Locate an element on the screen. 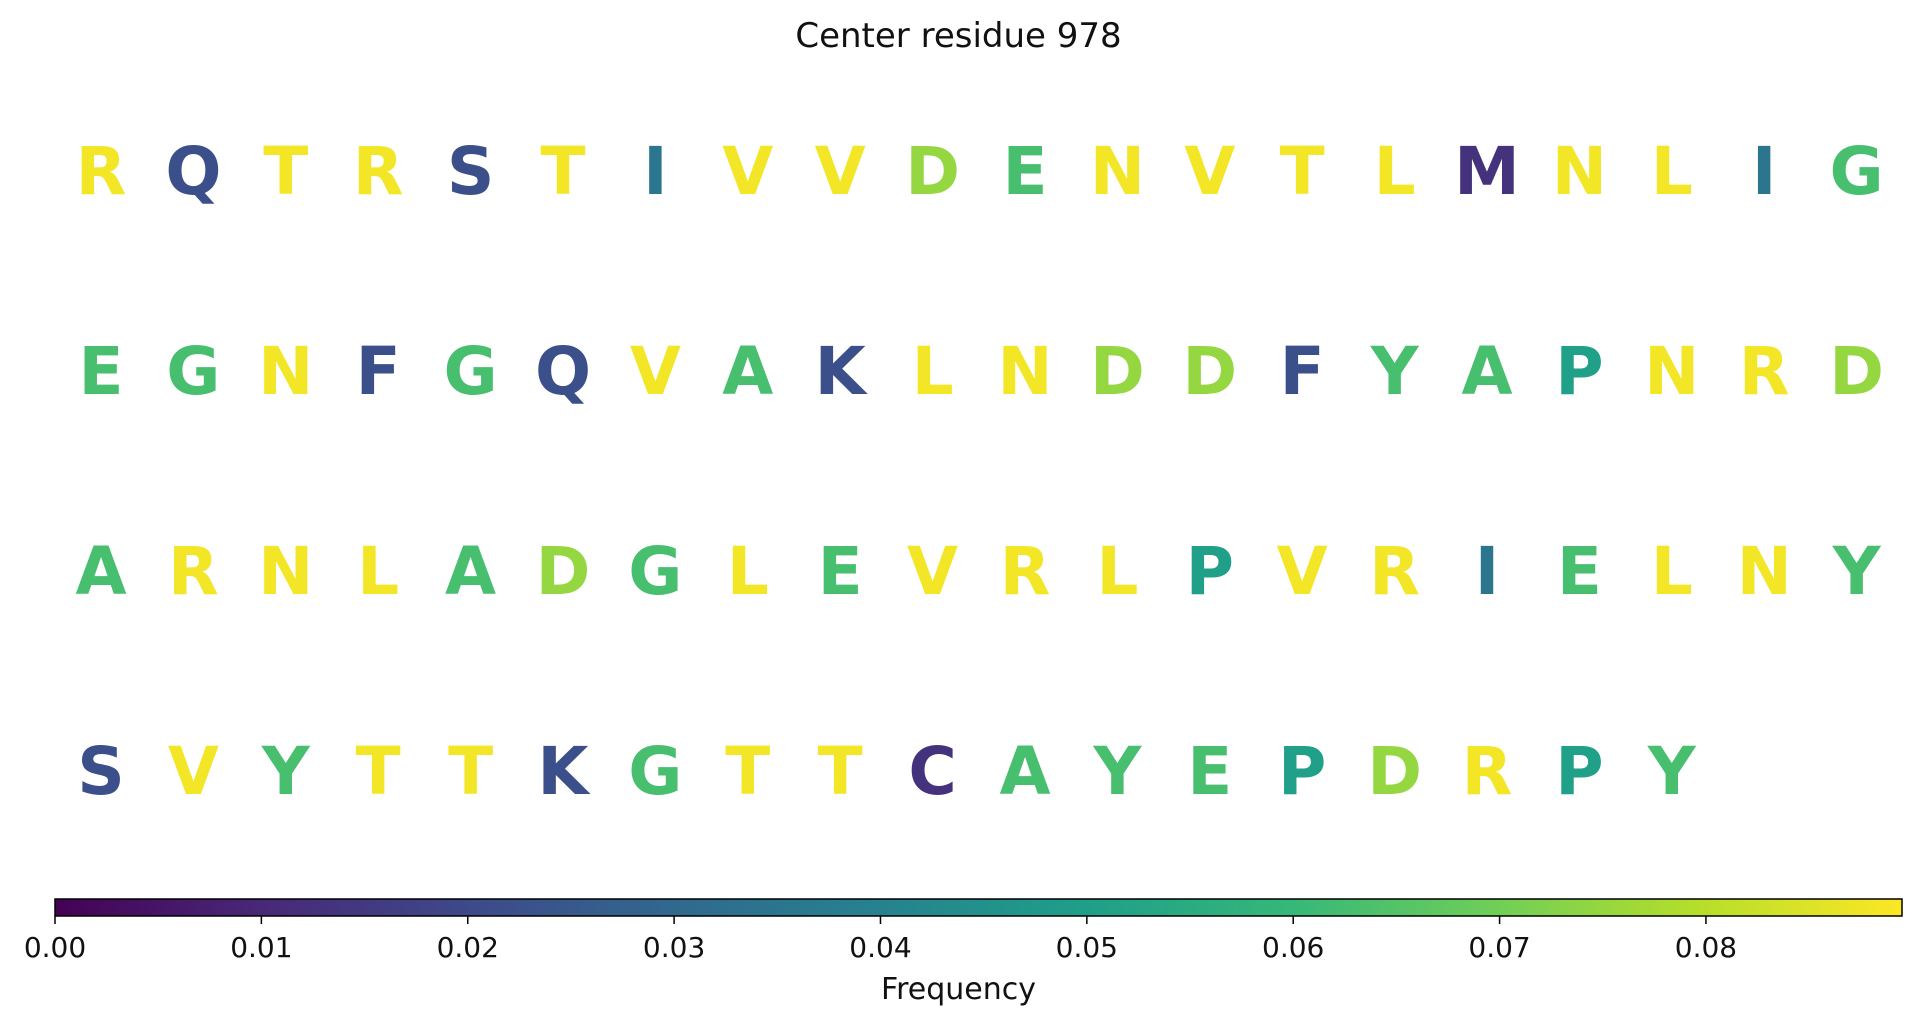 The image size is (1917, 1025). residue-letter: M is located at coordinates (1487, 171).